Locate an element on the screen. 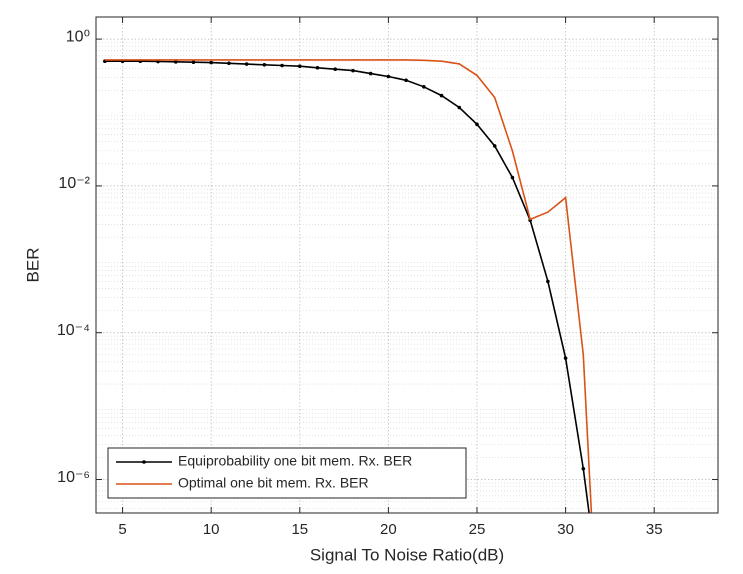 The width and height of the screenshot is (743, 574). legend-box is located at coordinates (287, 473).